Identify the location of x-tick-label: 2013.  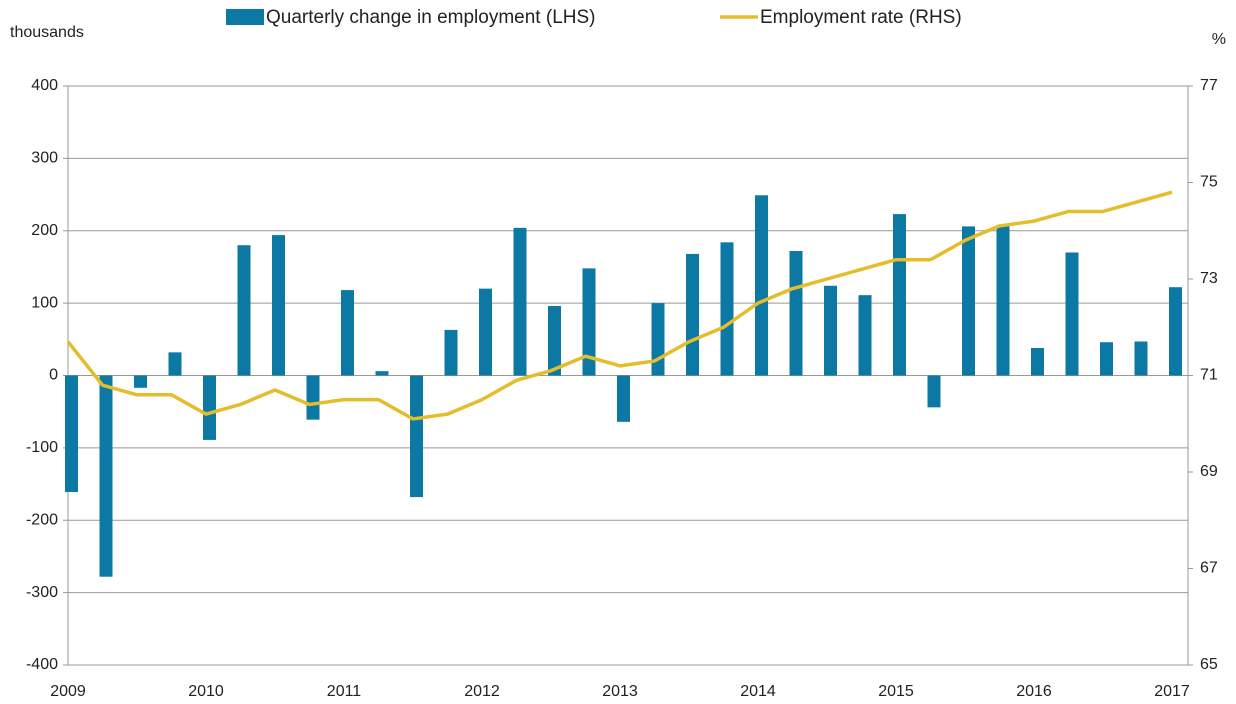
(620, 691).